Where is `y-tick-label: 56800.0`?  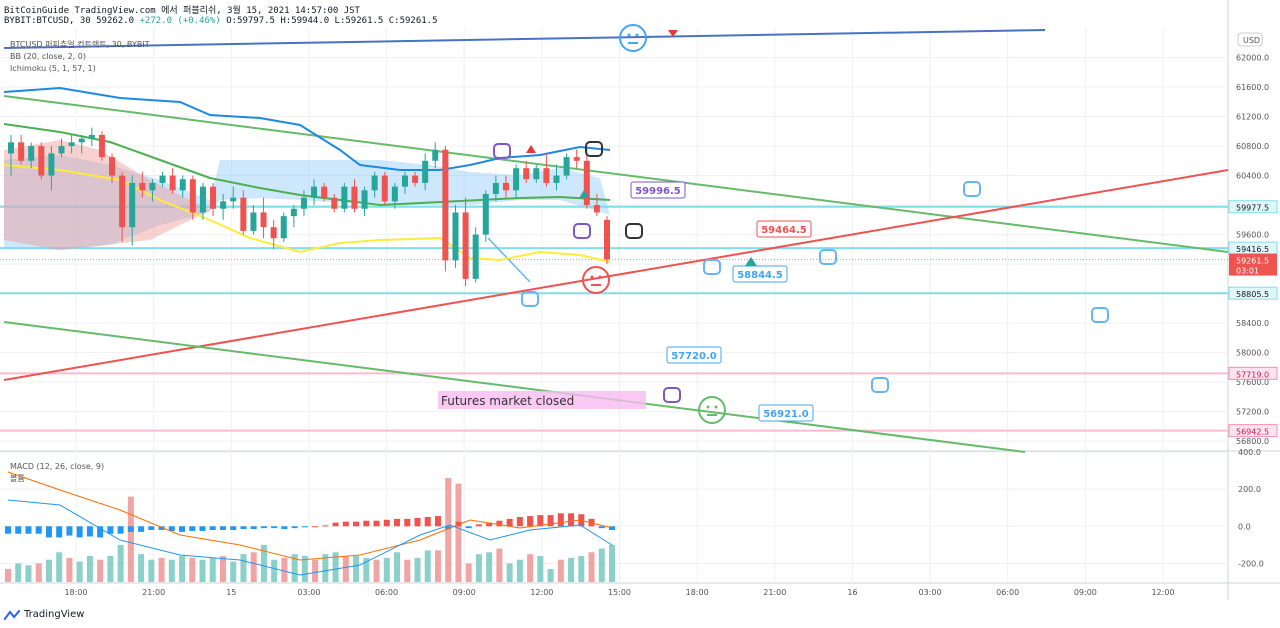
y-tick-label: 56800.0 is located at coordinates (1252, 441).